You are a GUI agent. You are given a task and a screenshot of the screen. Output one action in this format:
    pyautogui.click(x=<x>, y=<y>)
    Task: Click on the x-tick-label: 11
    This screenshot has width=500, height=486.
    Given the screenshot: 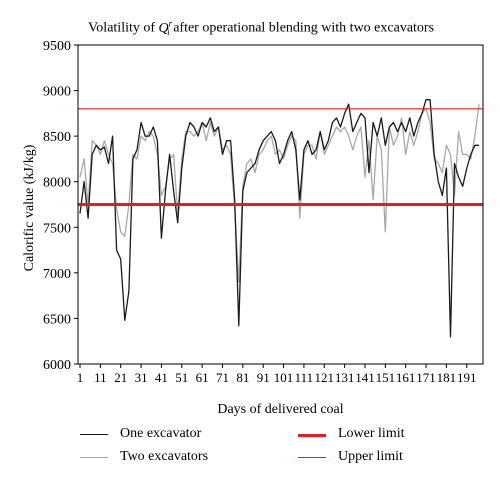 What is the action you would take?
    pyautogui.click(x=100, y=377)
    